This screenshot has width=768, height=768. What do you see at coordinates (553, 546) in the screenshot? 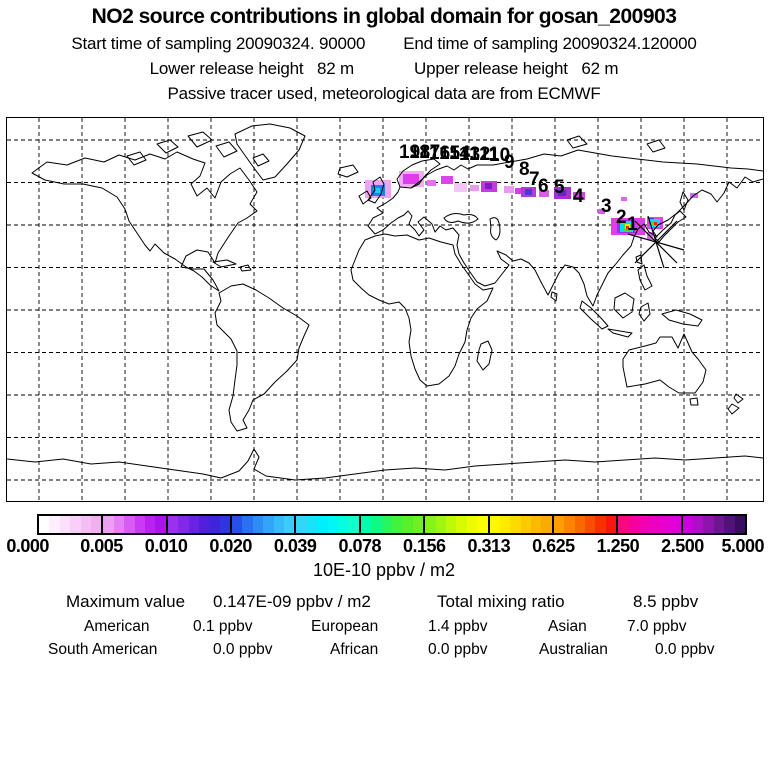
I see `colorbar-tick-label: 0.625` at bounding box center [553, 546].